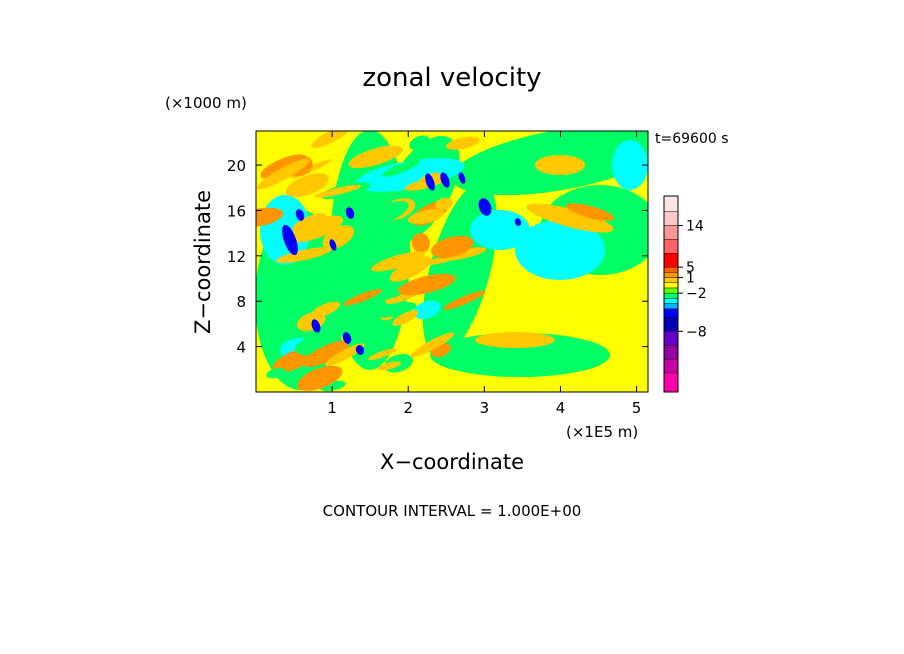 Image resolution: width=904 pixels, height=654 pixels. Describe the element at coordinates (696, 332) in the screenshot. I see `colorbar-tick-label: −8` at that location.